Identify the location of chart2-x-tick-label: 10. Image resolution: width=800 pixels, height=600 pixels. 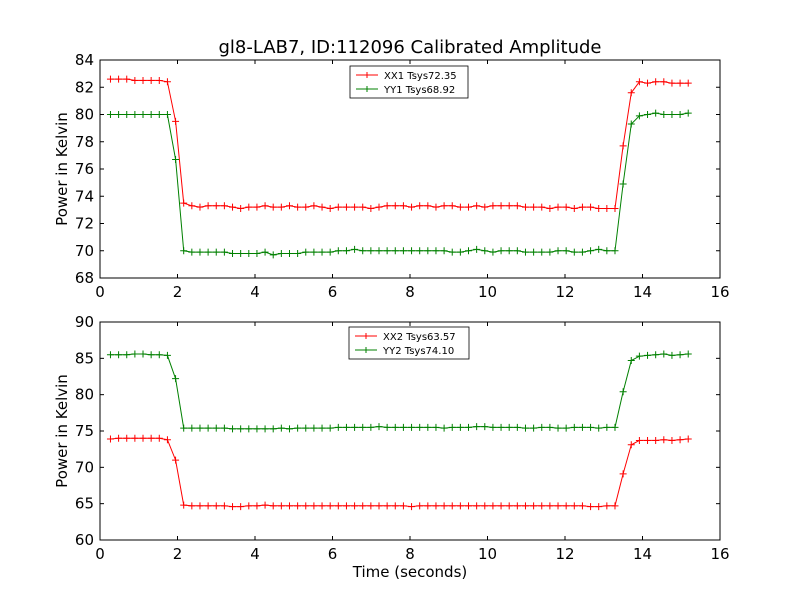
(487, 554).